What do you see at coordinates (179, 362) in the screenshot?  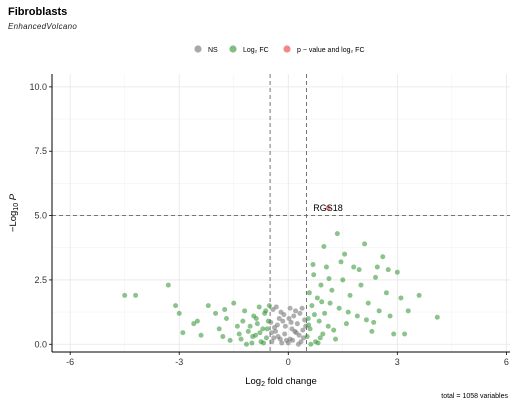 I see `x-tick-label-1: -3` at bounding box center [179, 362].